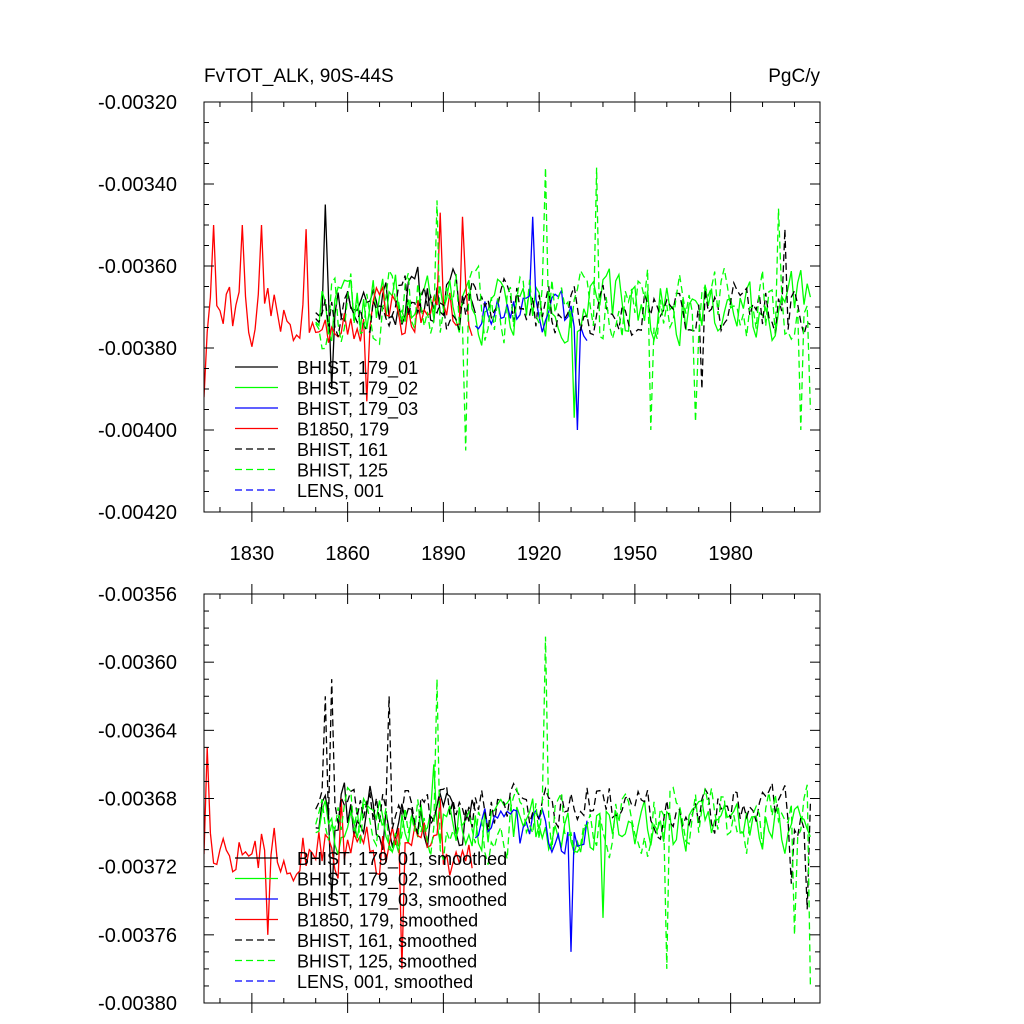  What do you see at coordinates (402, 859) in the screenshot?
I see `legend-label-0: BHIST, 179_01, smoothed` at bounding box center [402, 859].